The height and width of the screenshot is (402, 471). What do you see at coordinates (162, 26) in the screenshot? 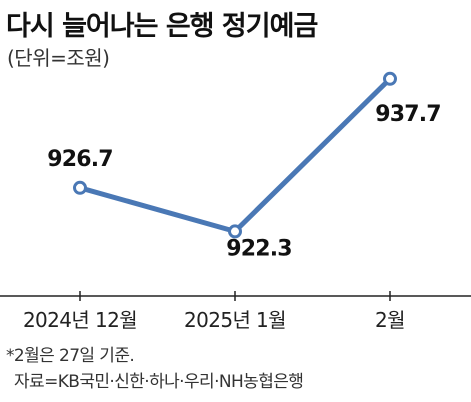
I see `chart-title: 다시 늘어나는 은행 정기예금` at bounding box center [162, 26].